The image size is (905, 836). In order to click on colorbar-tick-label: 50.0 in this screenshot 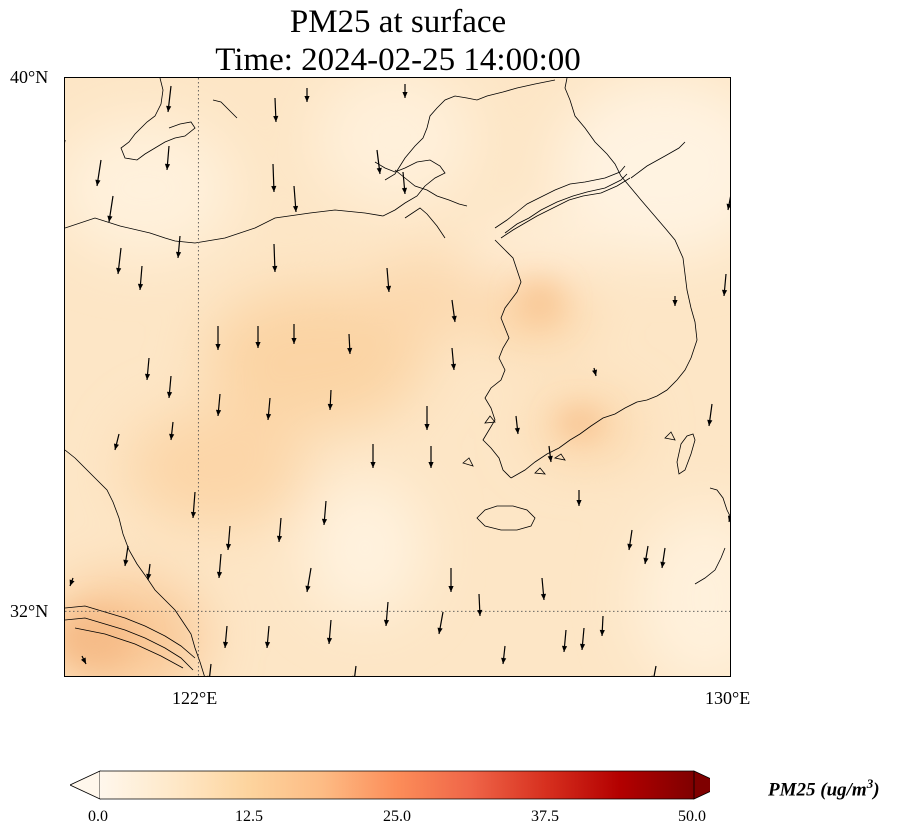, I will do `click(692, 816)`.